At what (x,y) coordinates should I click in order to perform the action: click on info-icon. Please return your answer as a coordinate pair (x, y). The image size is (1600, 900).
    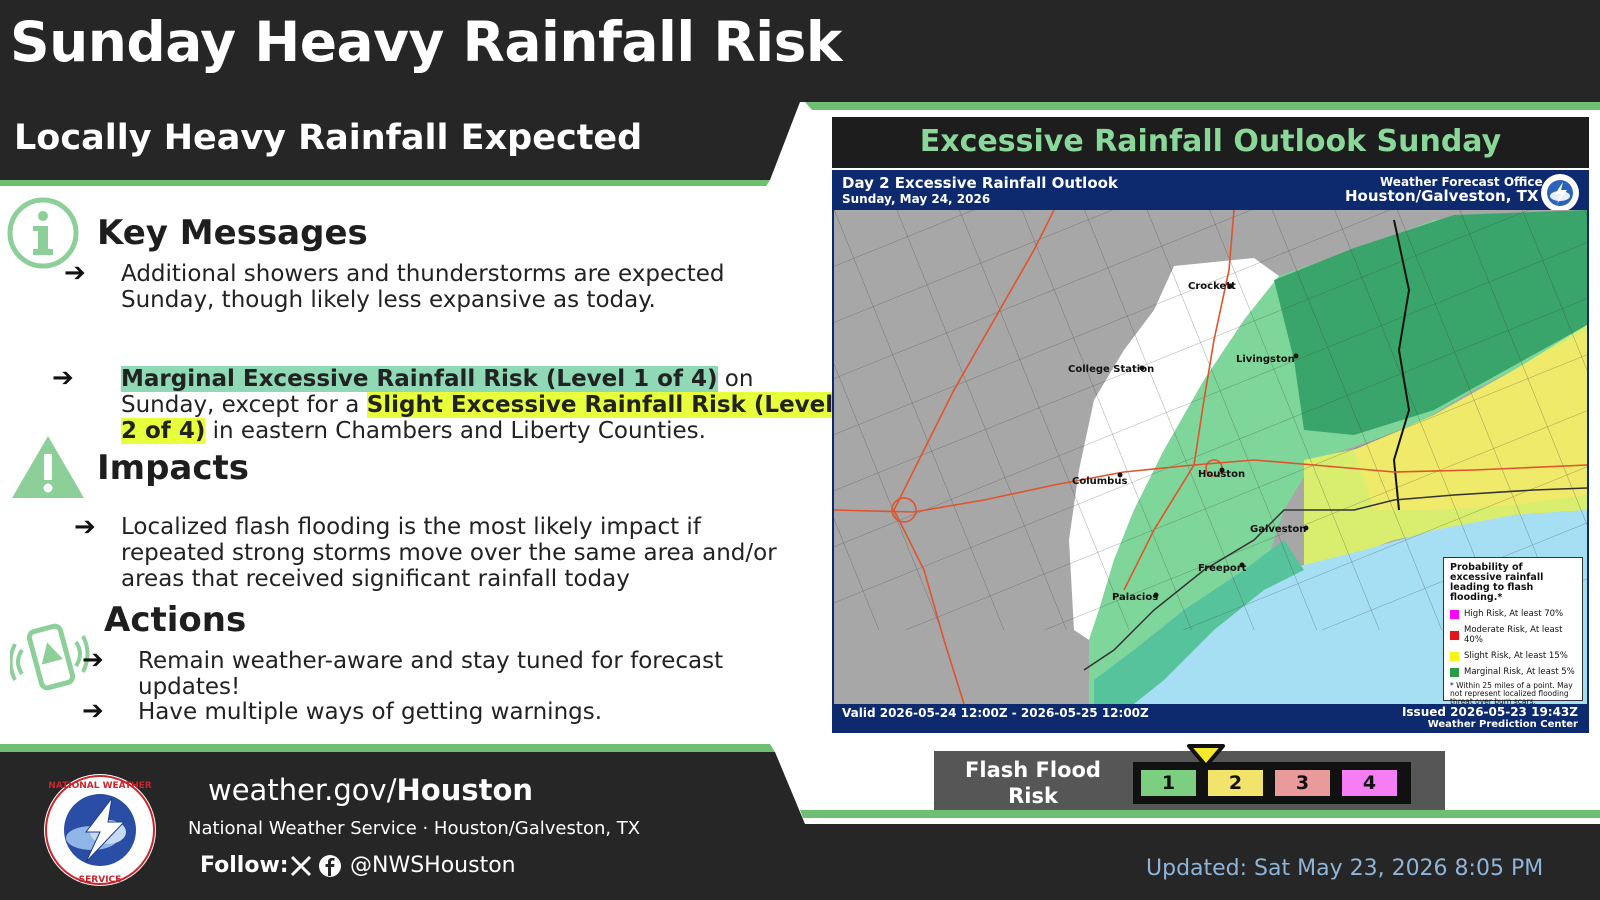
    Looking at the image, I should click on (43, 233).